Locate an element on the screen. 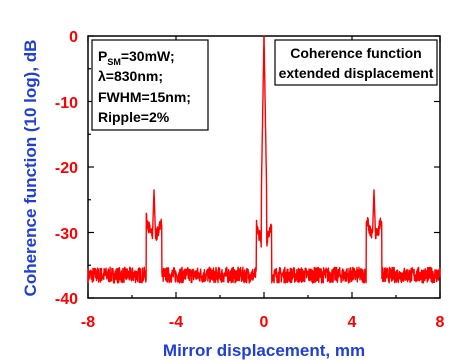 Image resolution: width=467 pixels, height=362 pixels. x-tick-label-0: -8 is located at coordinates (88, 322).